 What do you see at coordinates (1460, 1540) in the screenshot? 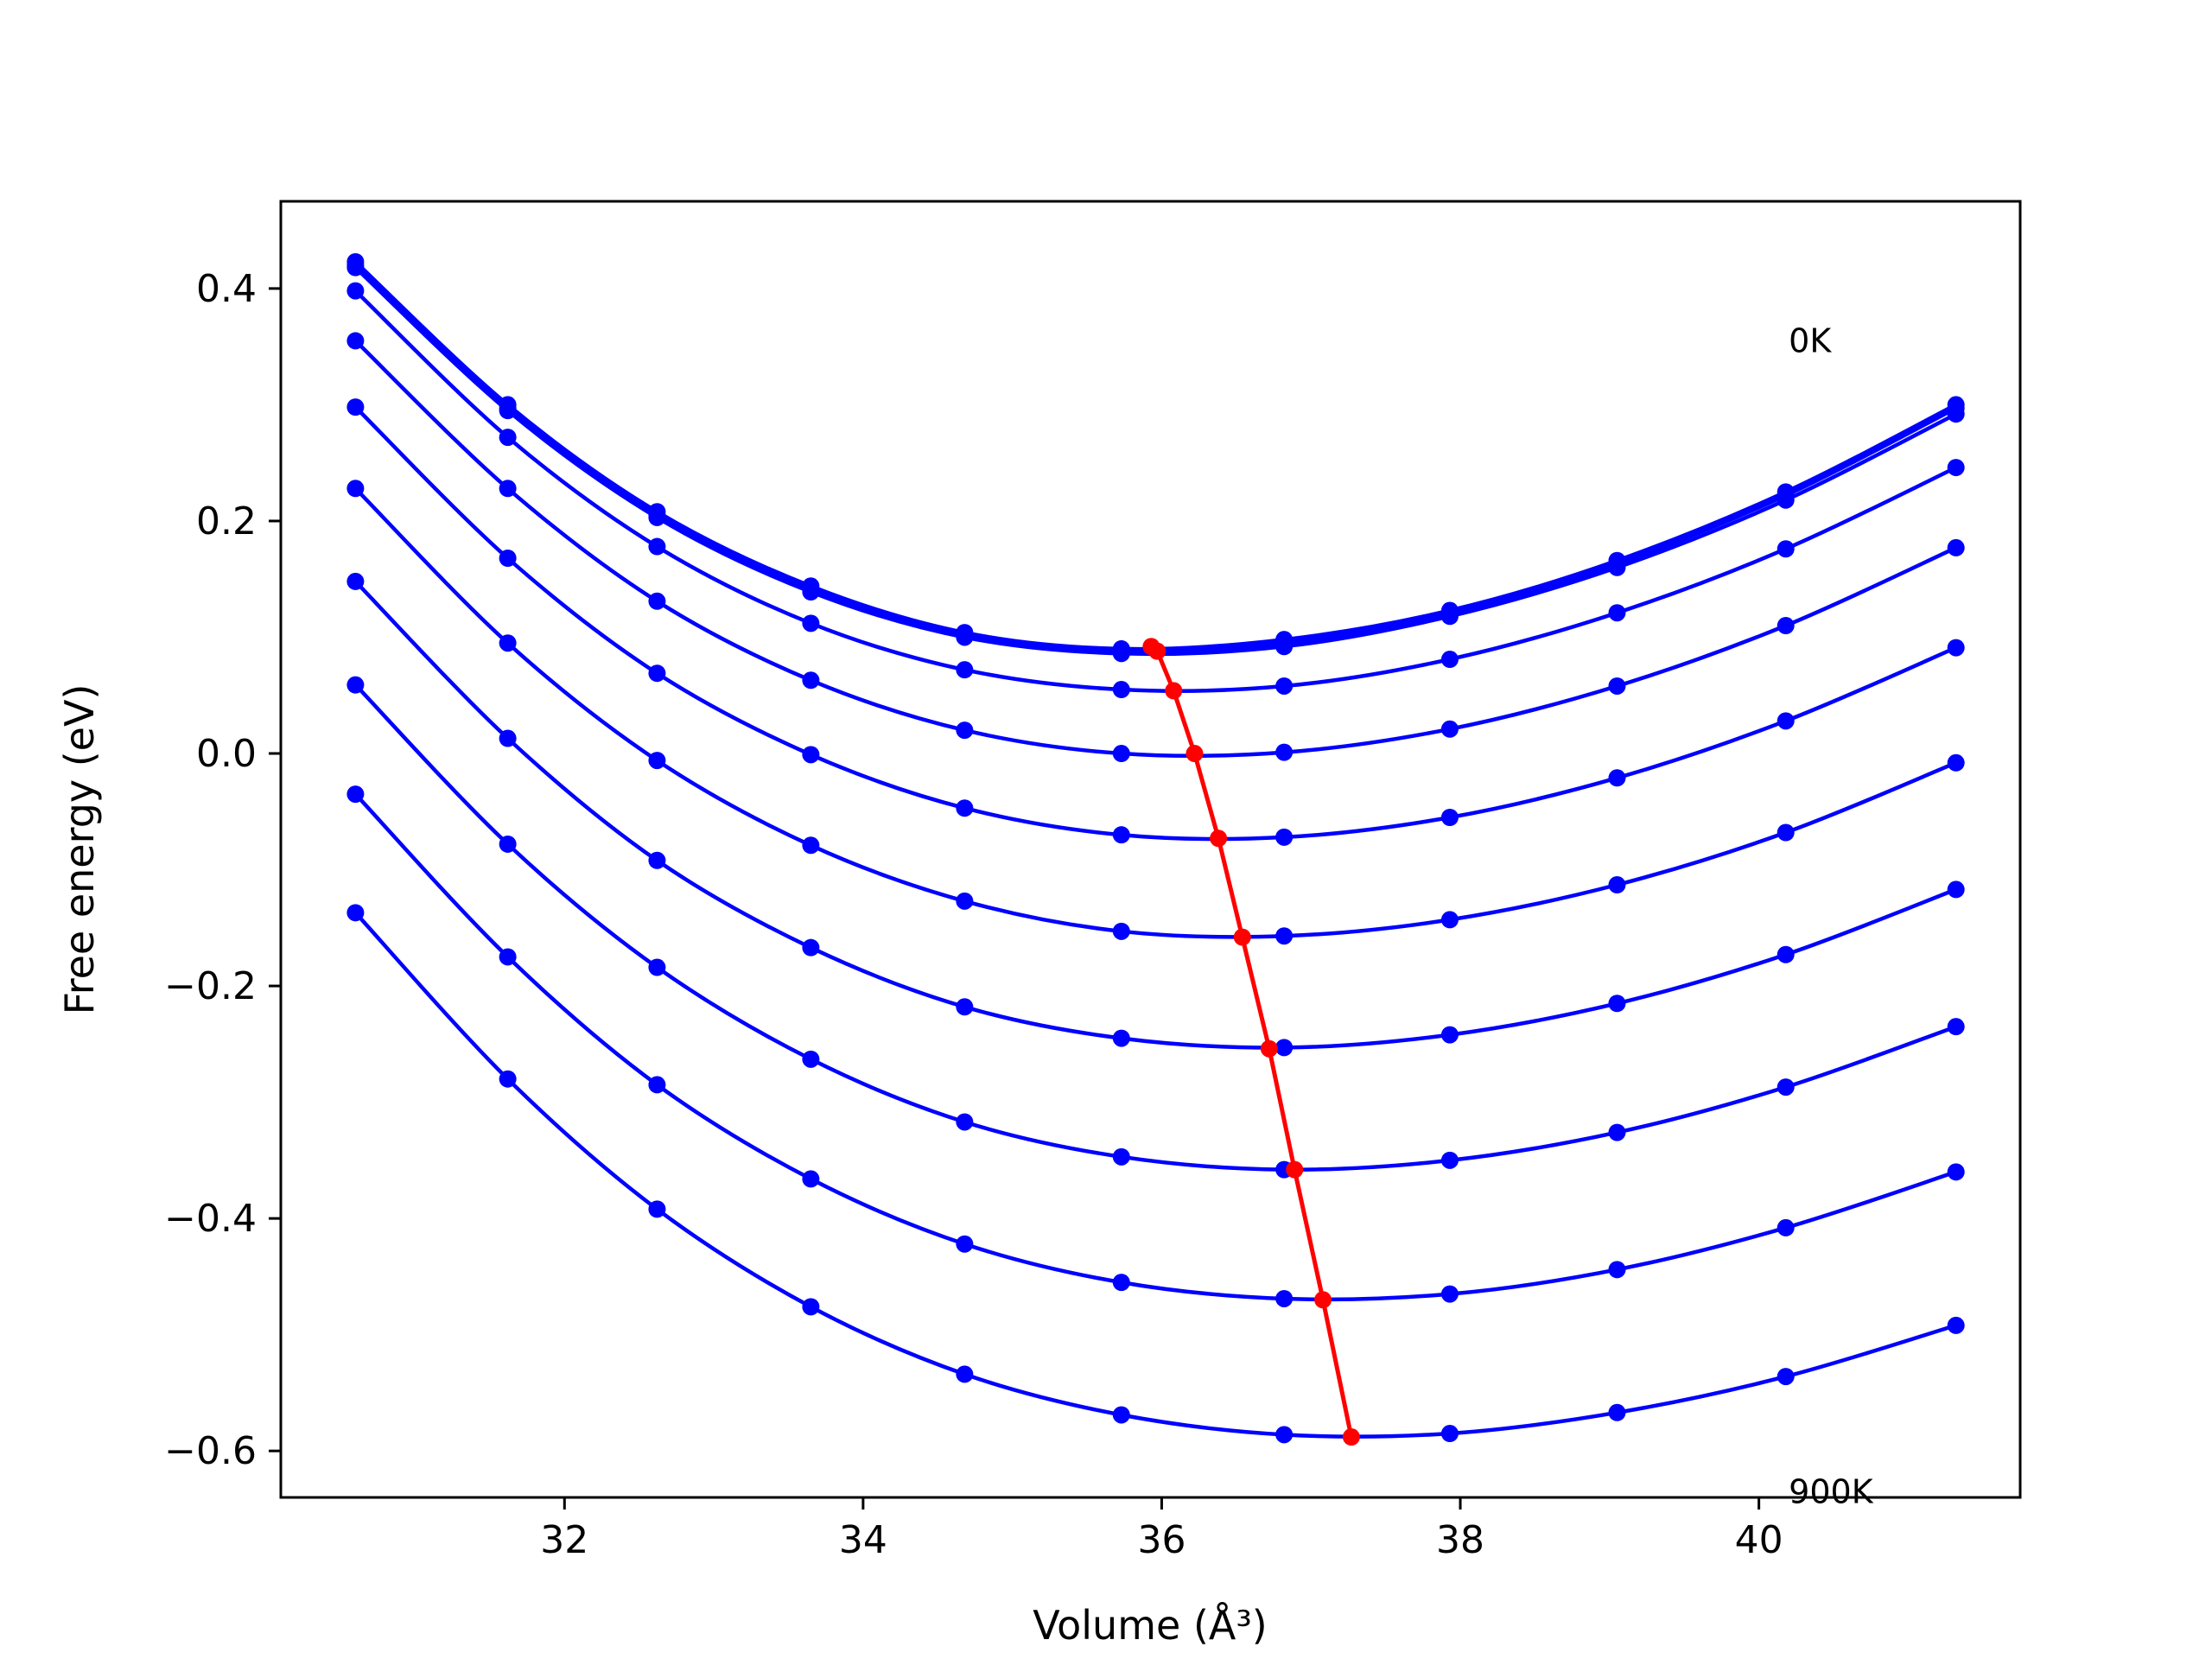
I see `x-tick-label-3: 38` at bounding box center [1460, 1540].